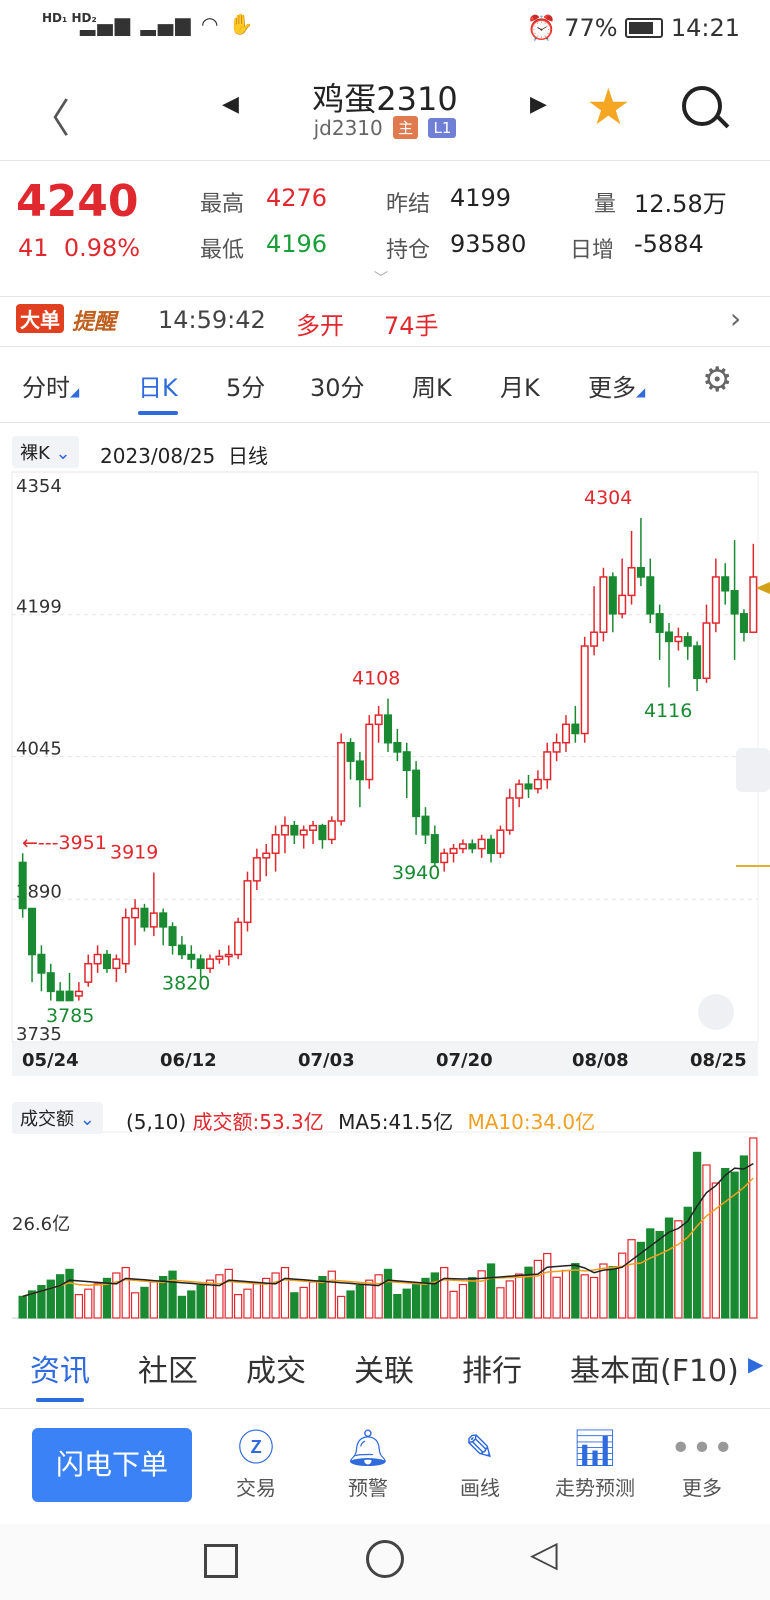 The image size is (770, 1600). What do you see at coordinates (385, 1559) in the screenshot?
I see `home-icon` at bounding box center [385, 1559].